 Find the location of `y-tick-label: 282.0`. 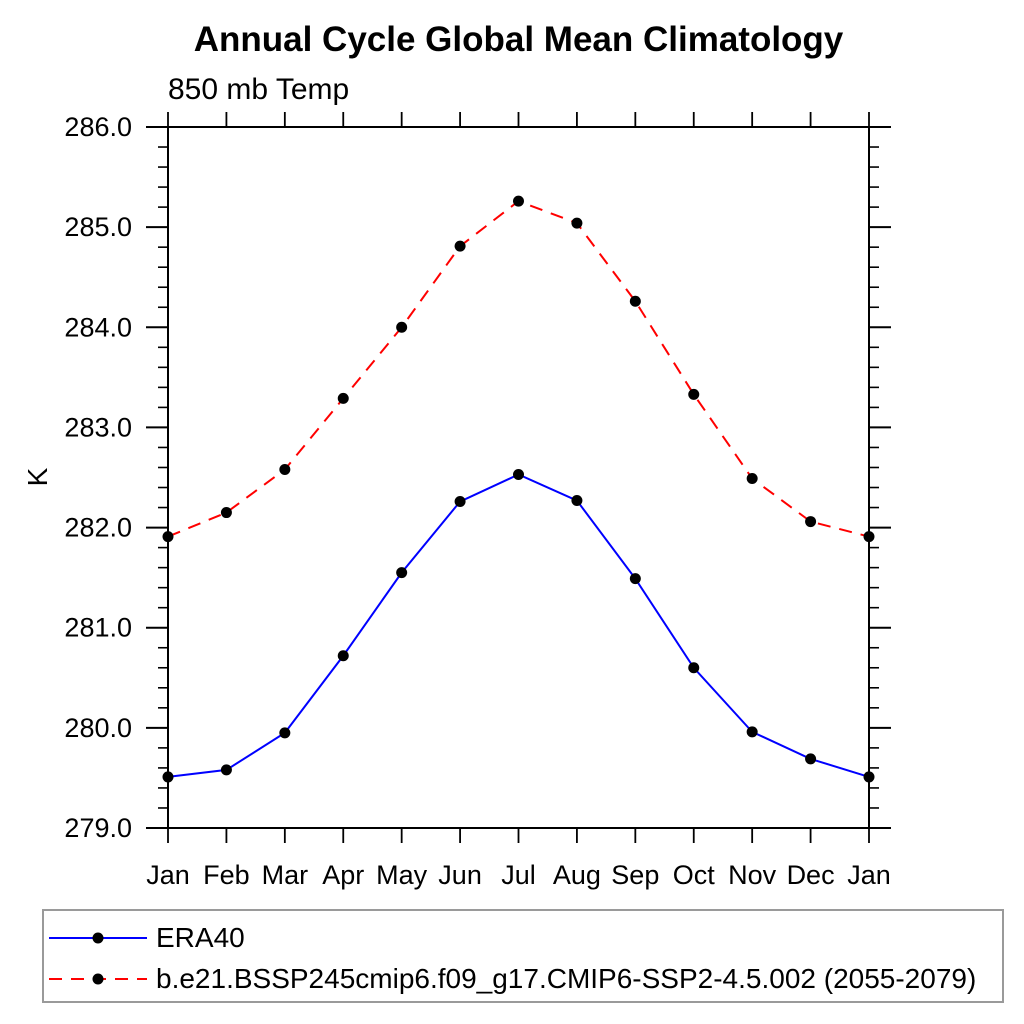

y-tick-label: 282.0 is located at coordinates (98, 528).